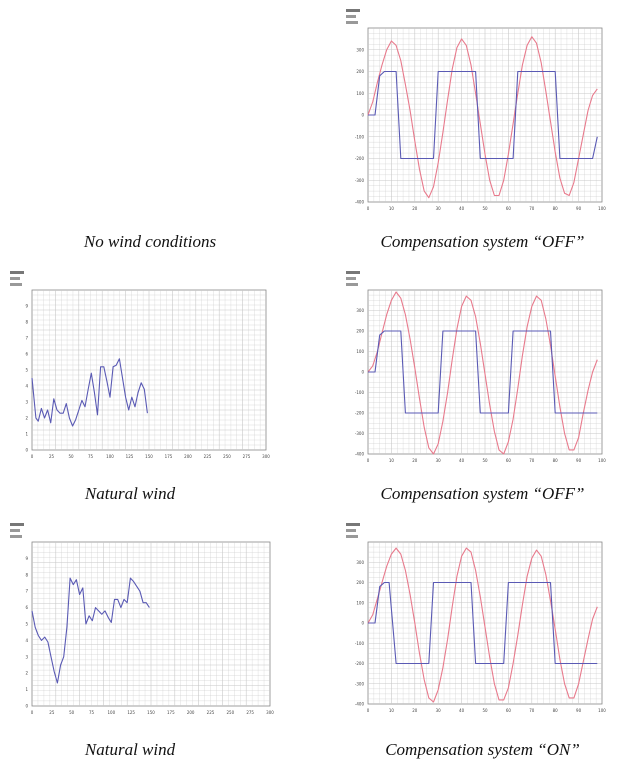 This screenshot has width=627, height=769. Describe the element at coordinates (579, 208) in the screenshot. I see `x-tick-label: 90` at that location.